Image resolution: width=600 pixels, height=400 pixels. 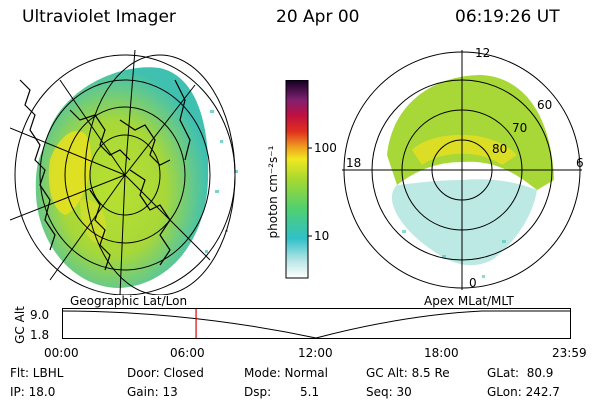 I want to click on timeline-ymax: 9.0, so click(x=40, y=315).